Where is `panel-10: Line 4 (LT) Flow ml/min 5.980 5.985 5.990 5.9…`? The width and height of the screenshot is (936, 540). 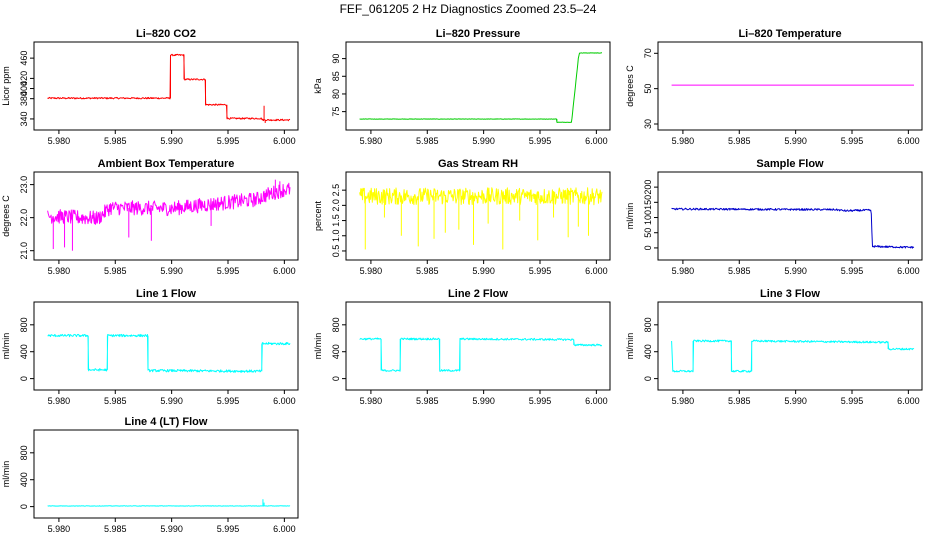 panel-10: Line 4 (LT) Flow ml/min 5.980 5.985 5.990 5.9… is located at coordinates (150, 475).